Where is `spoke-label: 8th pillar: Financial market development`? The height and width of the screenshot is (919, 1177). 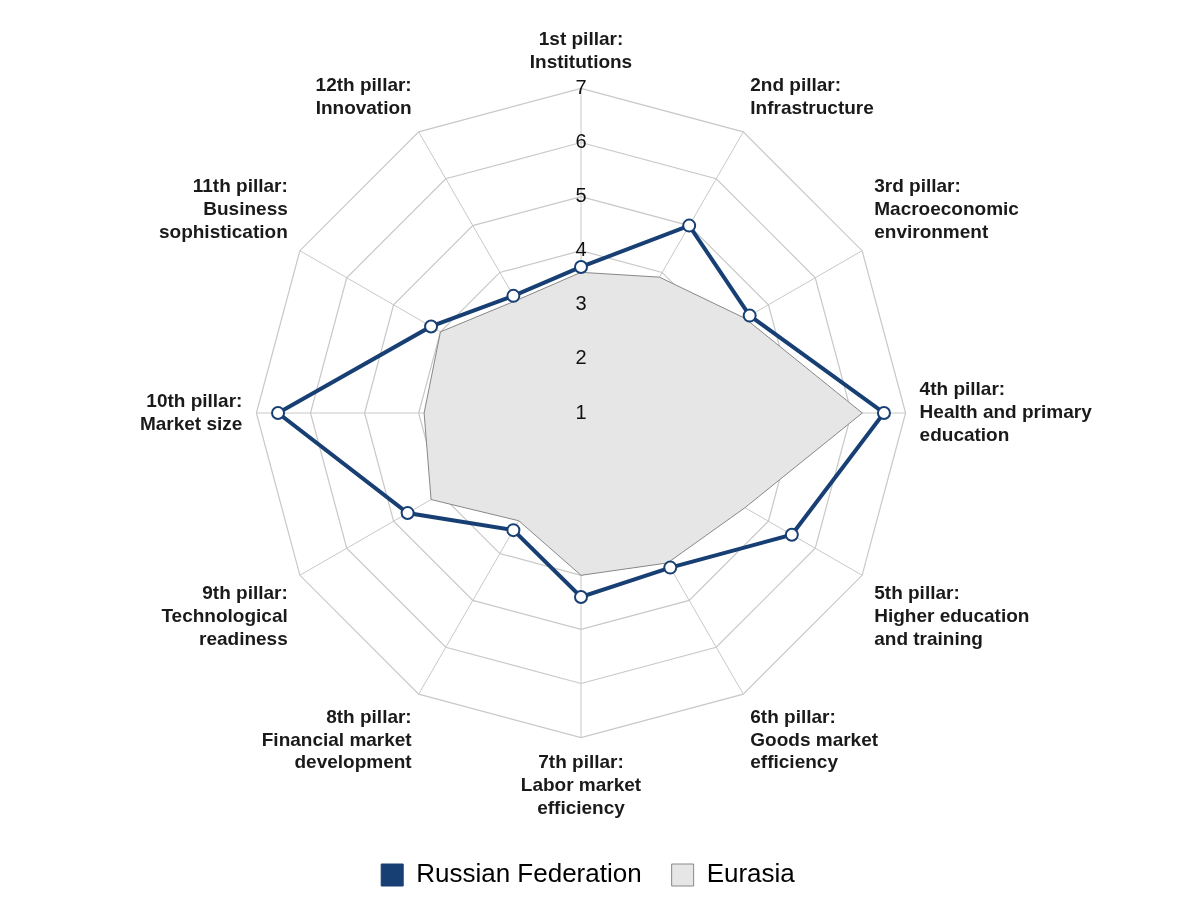
spoke-label: 8th pillar: Financial market development is located at coordinates (337, 739).